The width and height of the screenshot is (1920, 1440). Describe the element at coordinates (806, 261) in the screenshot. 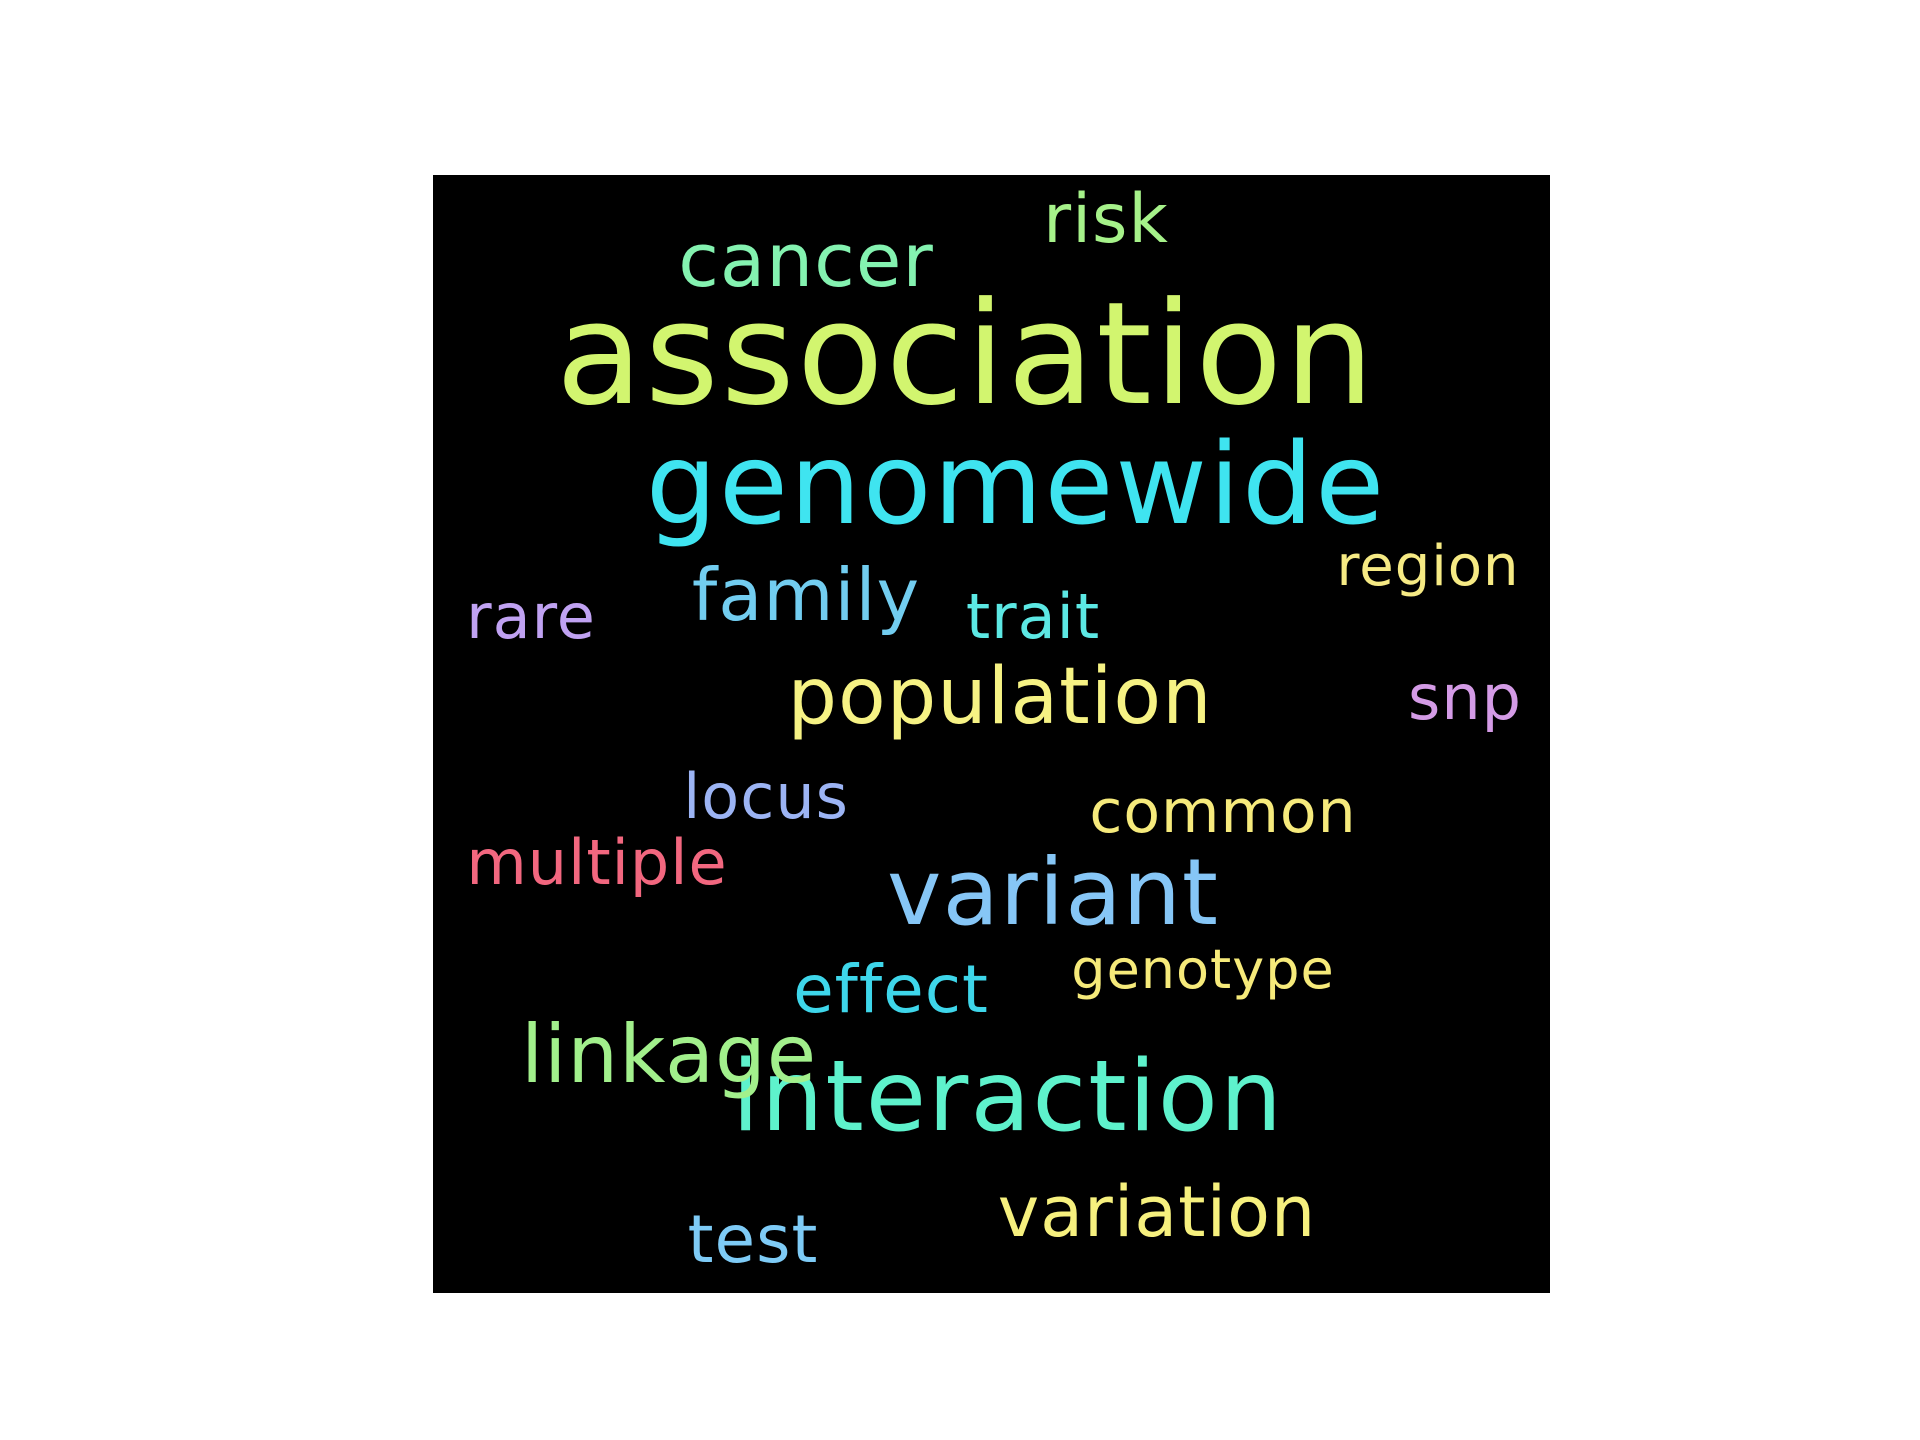

I see `word-cancer: cancer` at that location.